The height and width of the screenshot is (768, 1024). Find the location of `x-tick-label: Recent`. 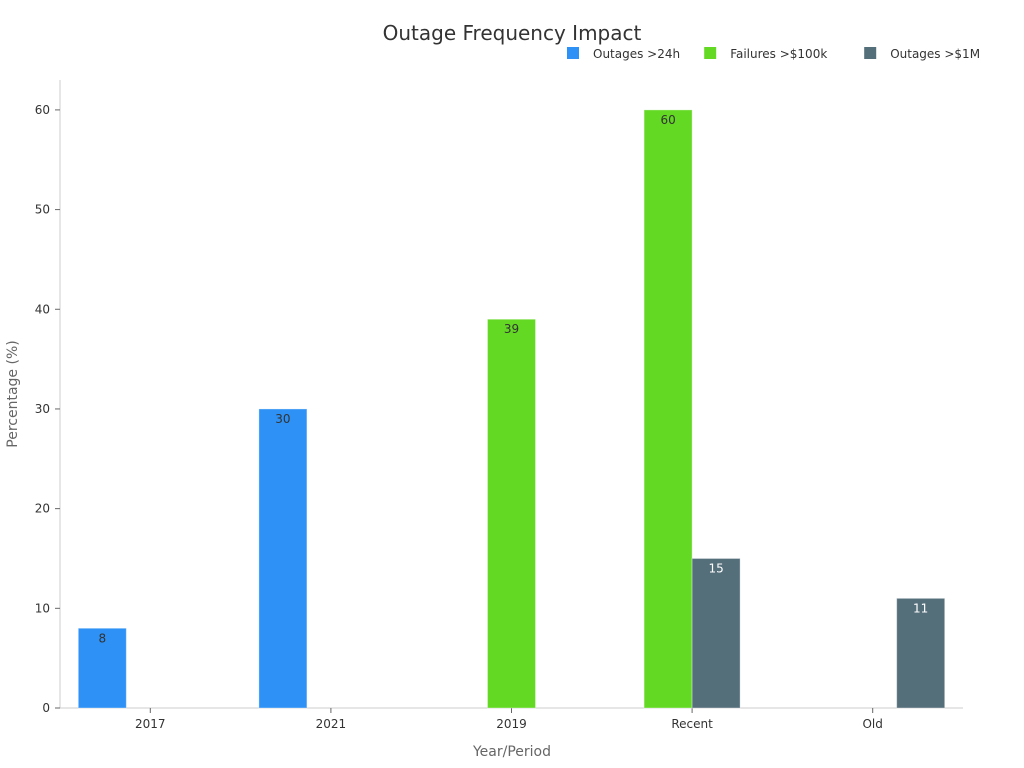

x-tick-label: Recent is located at coordinates (692, 724).